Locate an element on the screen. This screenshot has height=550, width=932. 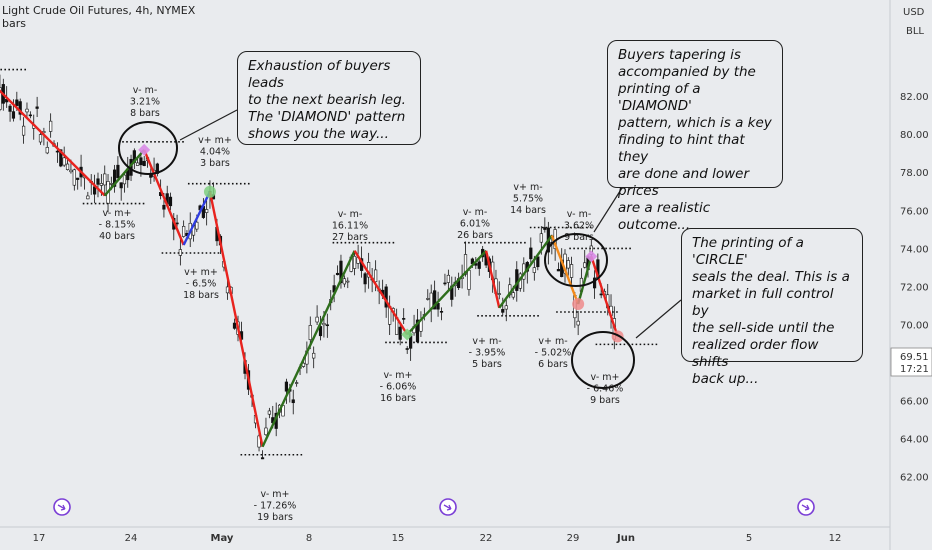
swing-label-line: 16 bars is located at coordinates (398, 398).